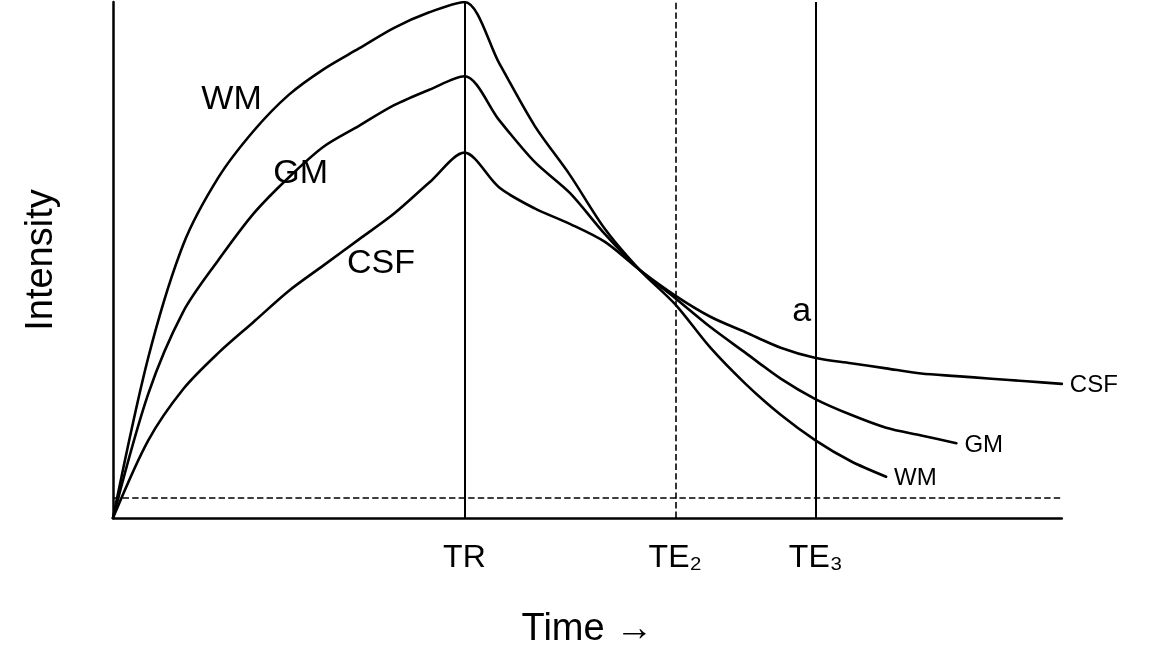  Describe the element at coordinates (915, 477) in the screenshot. I see `text: WM` at that location.